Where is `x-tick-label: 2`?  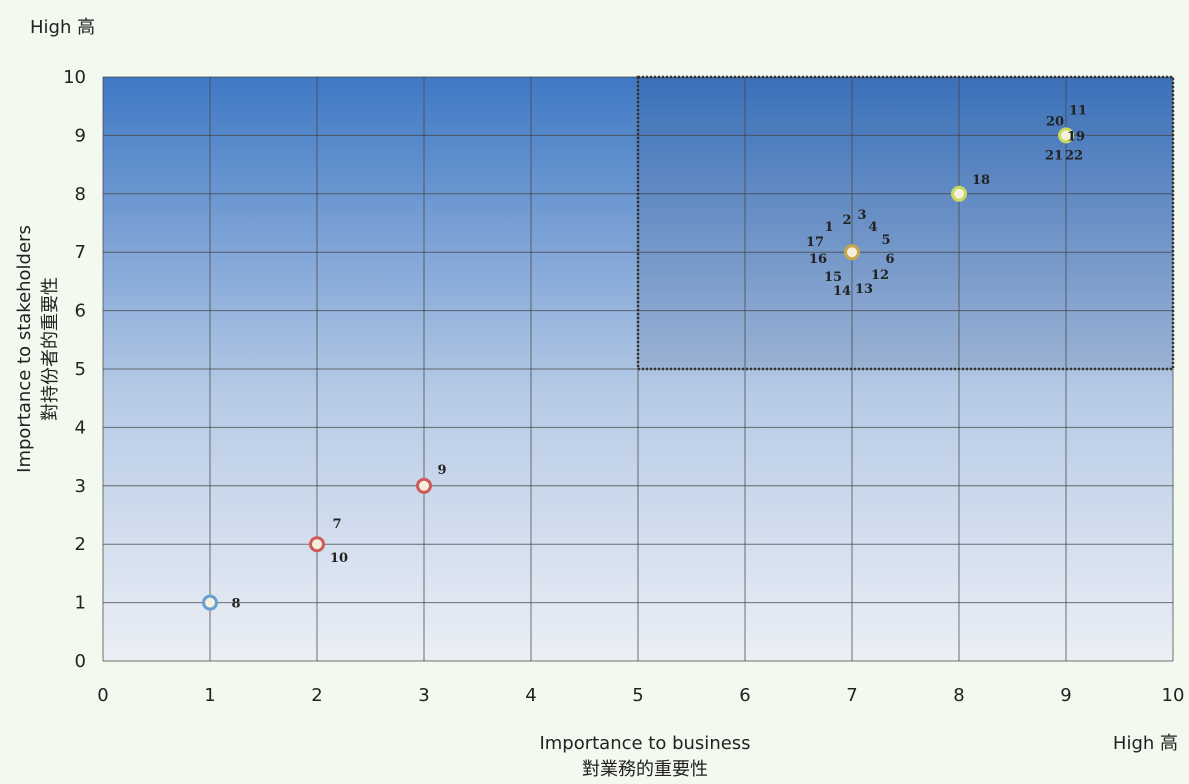
x-tick-label: 2 is located at coordinates (316, 695).